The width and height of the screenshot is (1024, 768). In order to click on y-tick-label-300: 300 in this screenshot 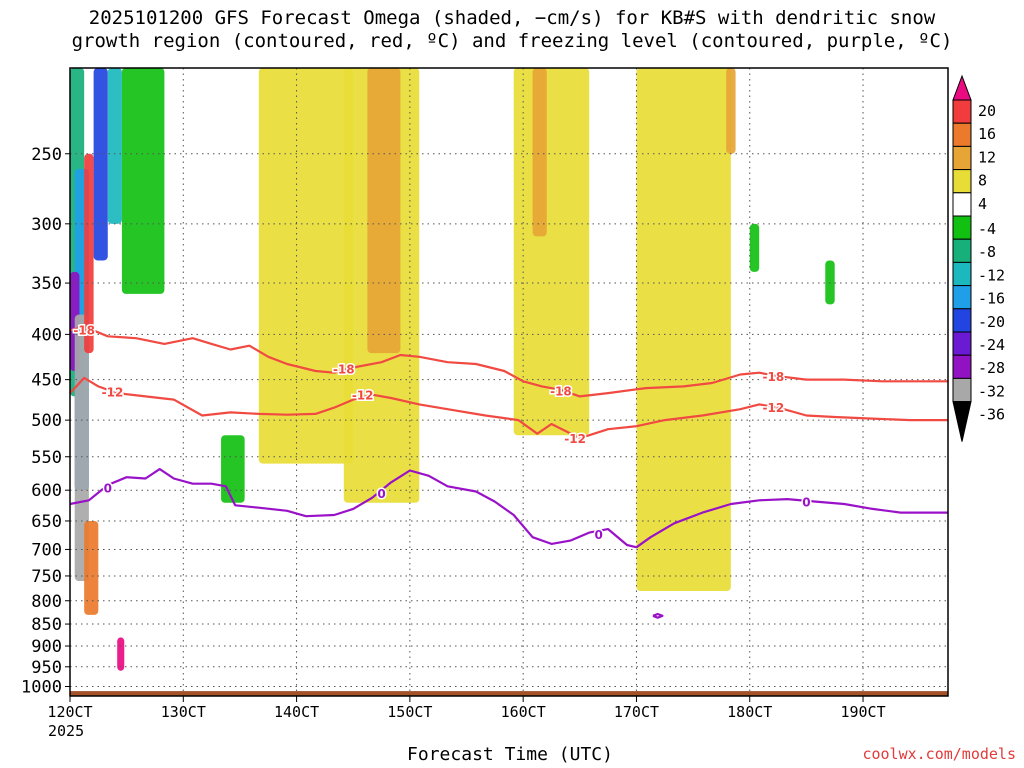, I will do `click(46, 225)`.